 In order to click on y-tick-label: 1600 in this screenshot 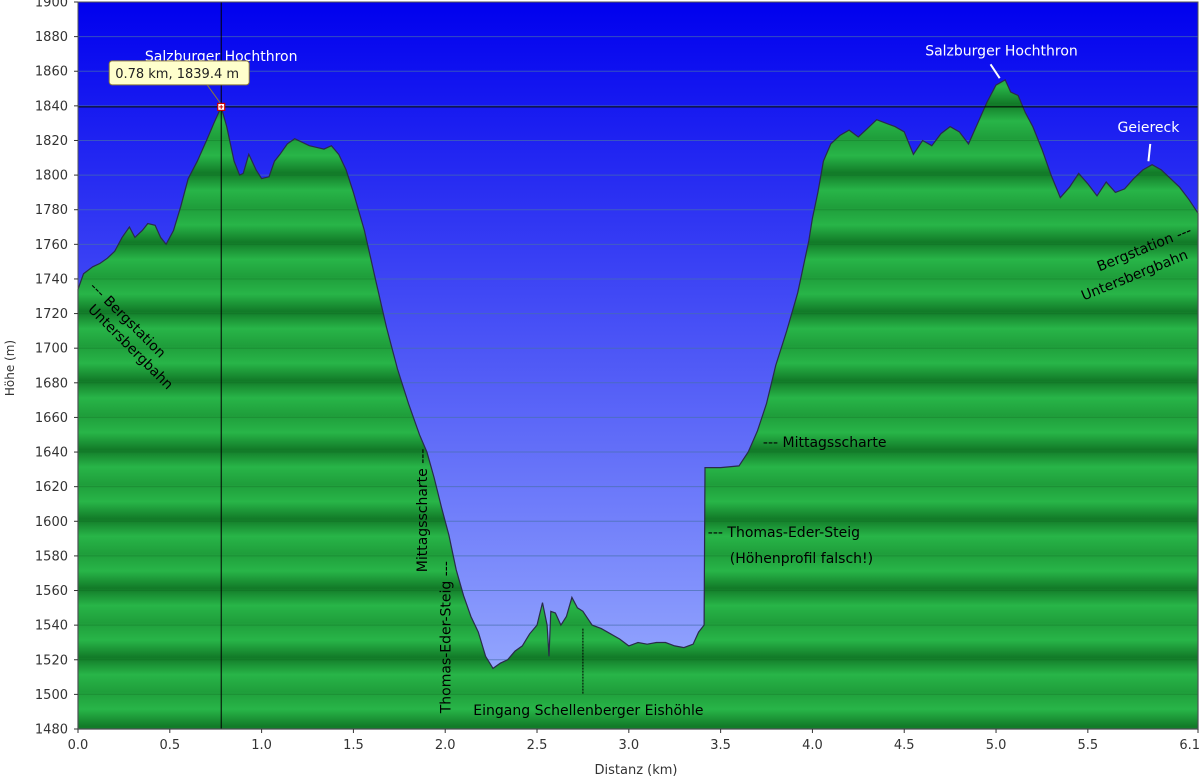, I will do `click(51, 522)`.